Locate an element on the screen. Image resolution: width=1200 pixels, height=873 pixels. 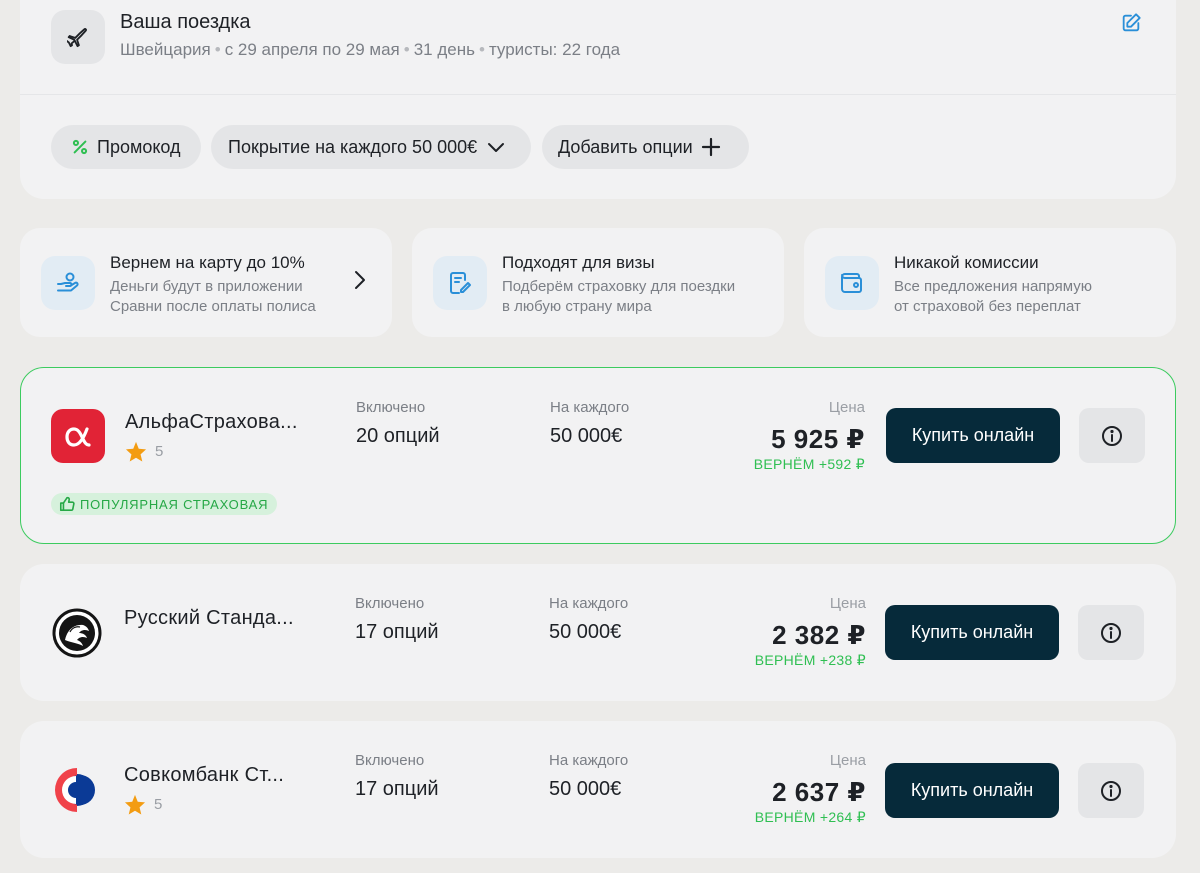
feature-description-line: Все предложения напрямую is located at coordinates (993, 286).